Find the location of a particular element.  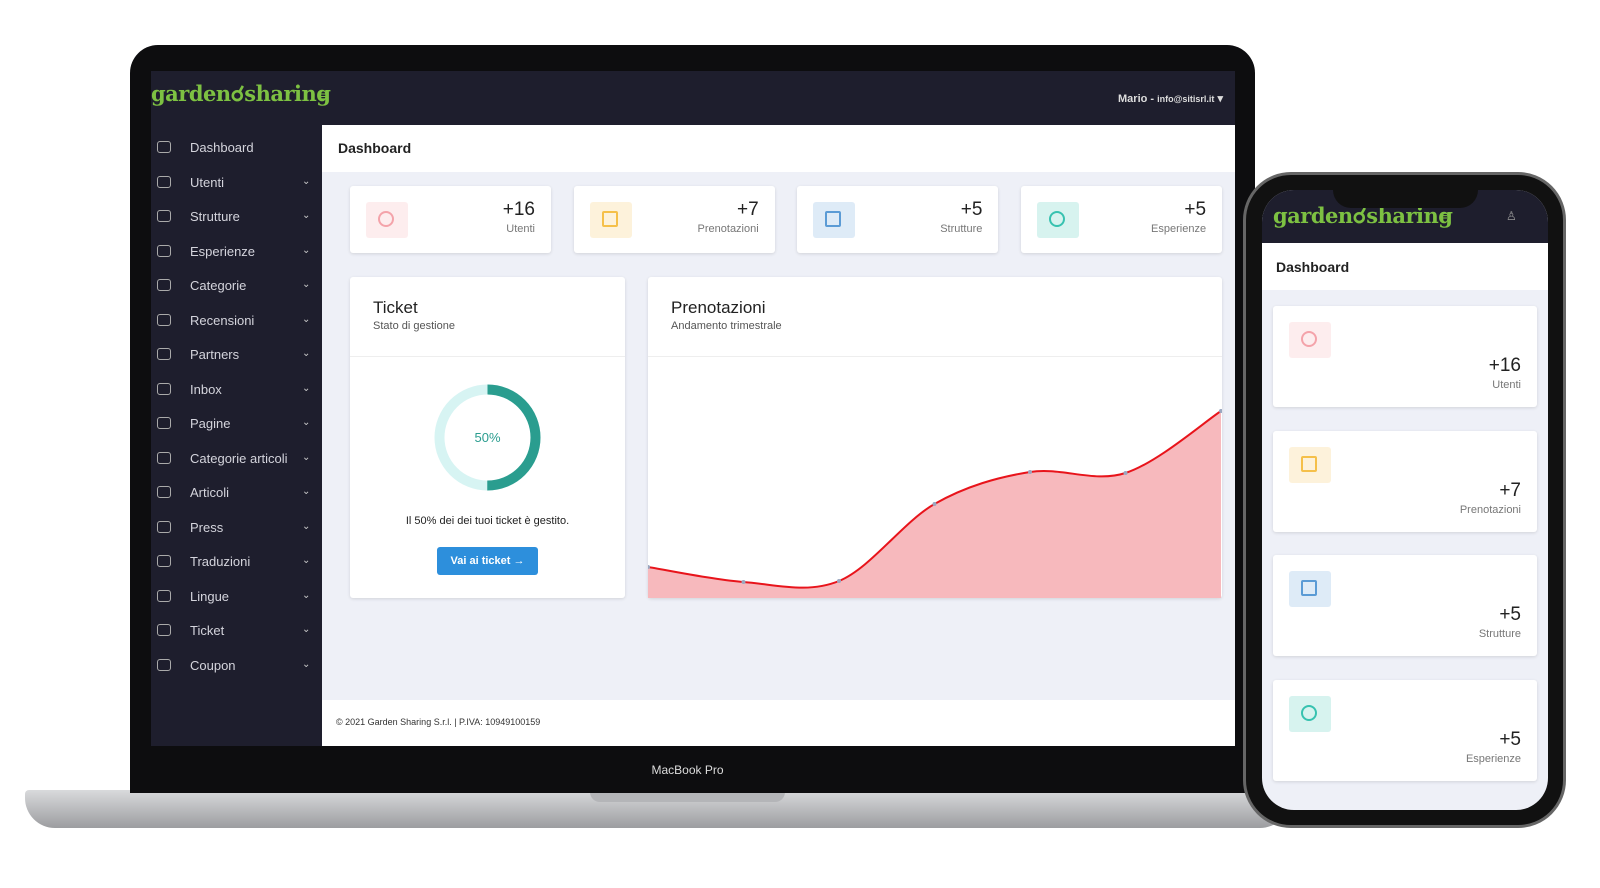

user-menu: Mario - info@sitisrl.it ▾ is located at coordinates (1170, 99).